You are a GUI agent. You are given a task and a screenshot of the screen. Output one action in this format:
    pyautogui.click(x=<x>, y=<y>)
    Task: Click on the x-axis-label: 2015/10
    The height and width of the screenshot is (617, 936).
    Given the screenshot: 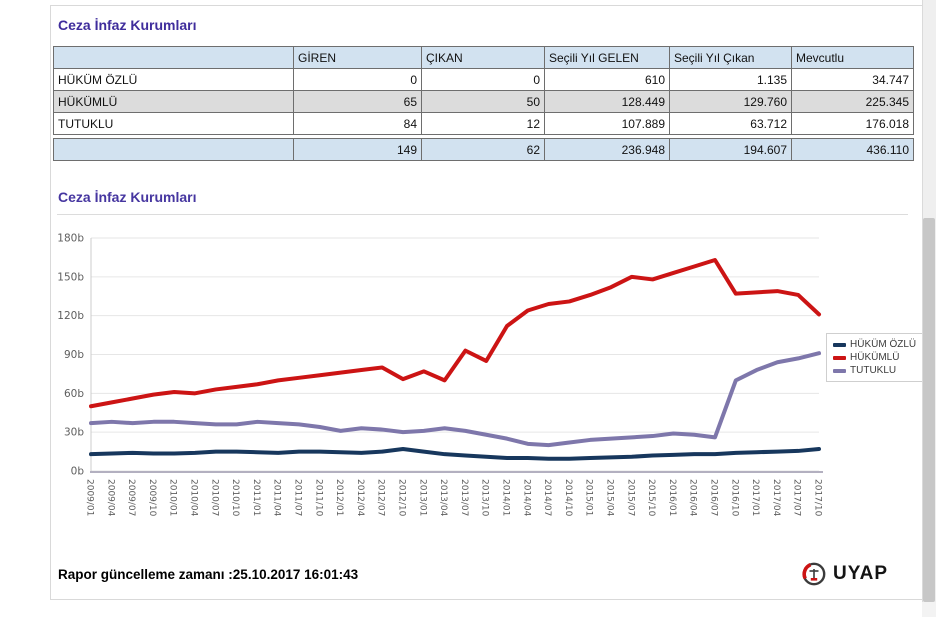 What is the action you would take?
    pyautogui.click(x=651, y=498)
    